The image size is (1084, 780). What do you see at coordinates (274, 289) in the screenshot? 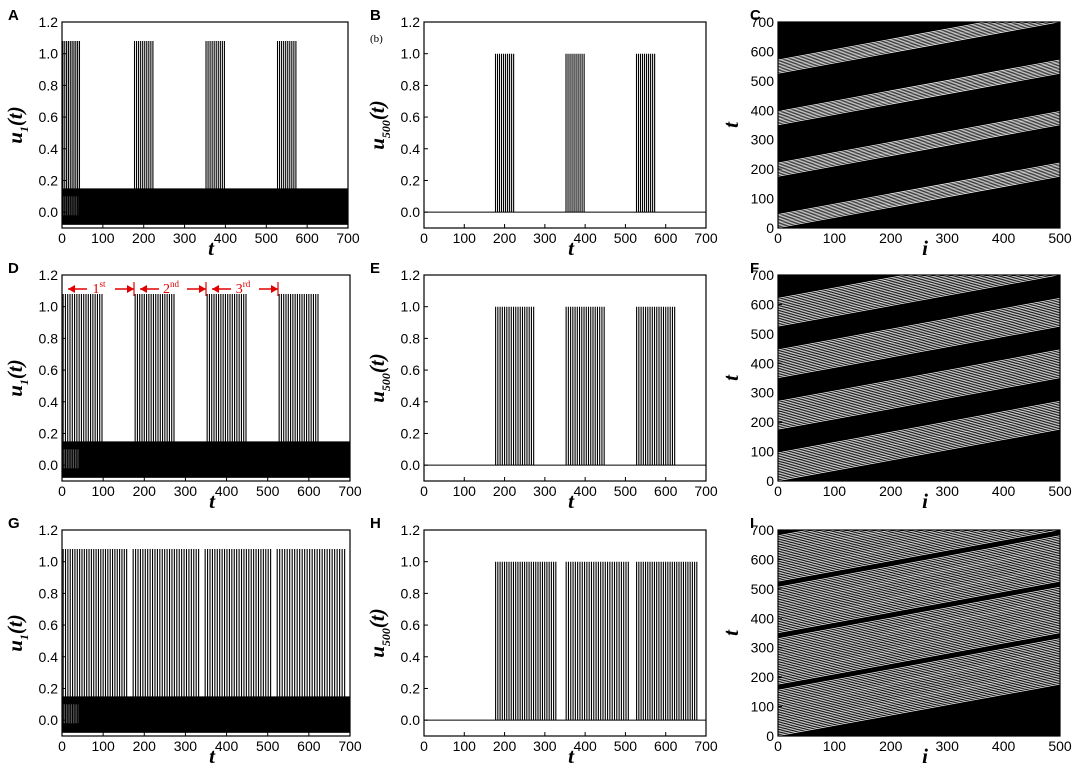
I see `cycle-arrow-right` at bounding box center [274, 289].